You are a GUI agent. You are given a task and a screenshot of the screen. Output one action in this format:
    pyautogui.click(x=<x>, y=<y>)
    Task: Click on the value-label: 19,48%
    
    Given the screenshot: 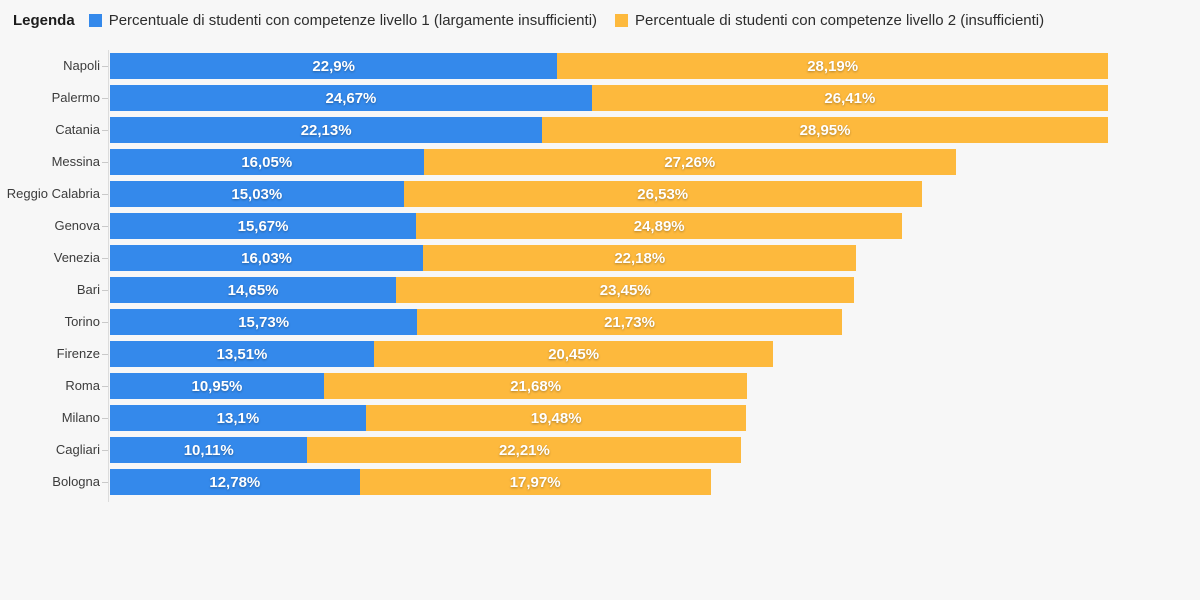 What is the action you would take?
    pyautogui.click(x=556, y=418)
    